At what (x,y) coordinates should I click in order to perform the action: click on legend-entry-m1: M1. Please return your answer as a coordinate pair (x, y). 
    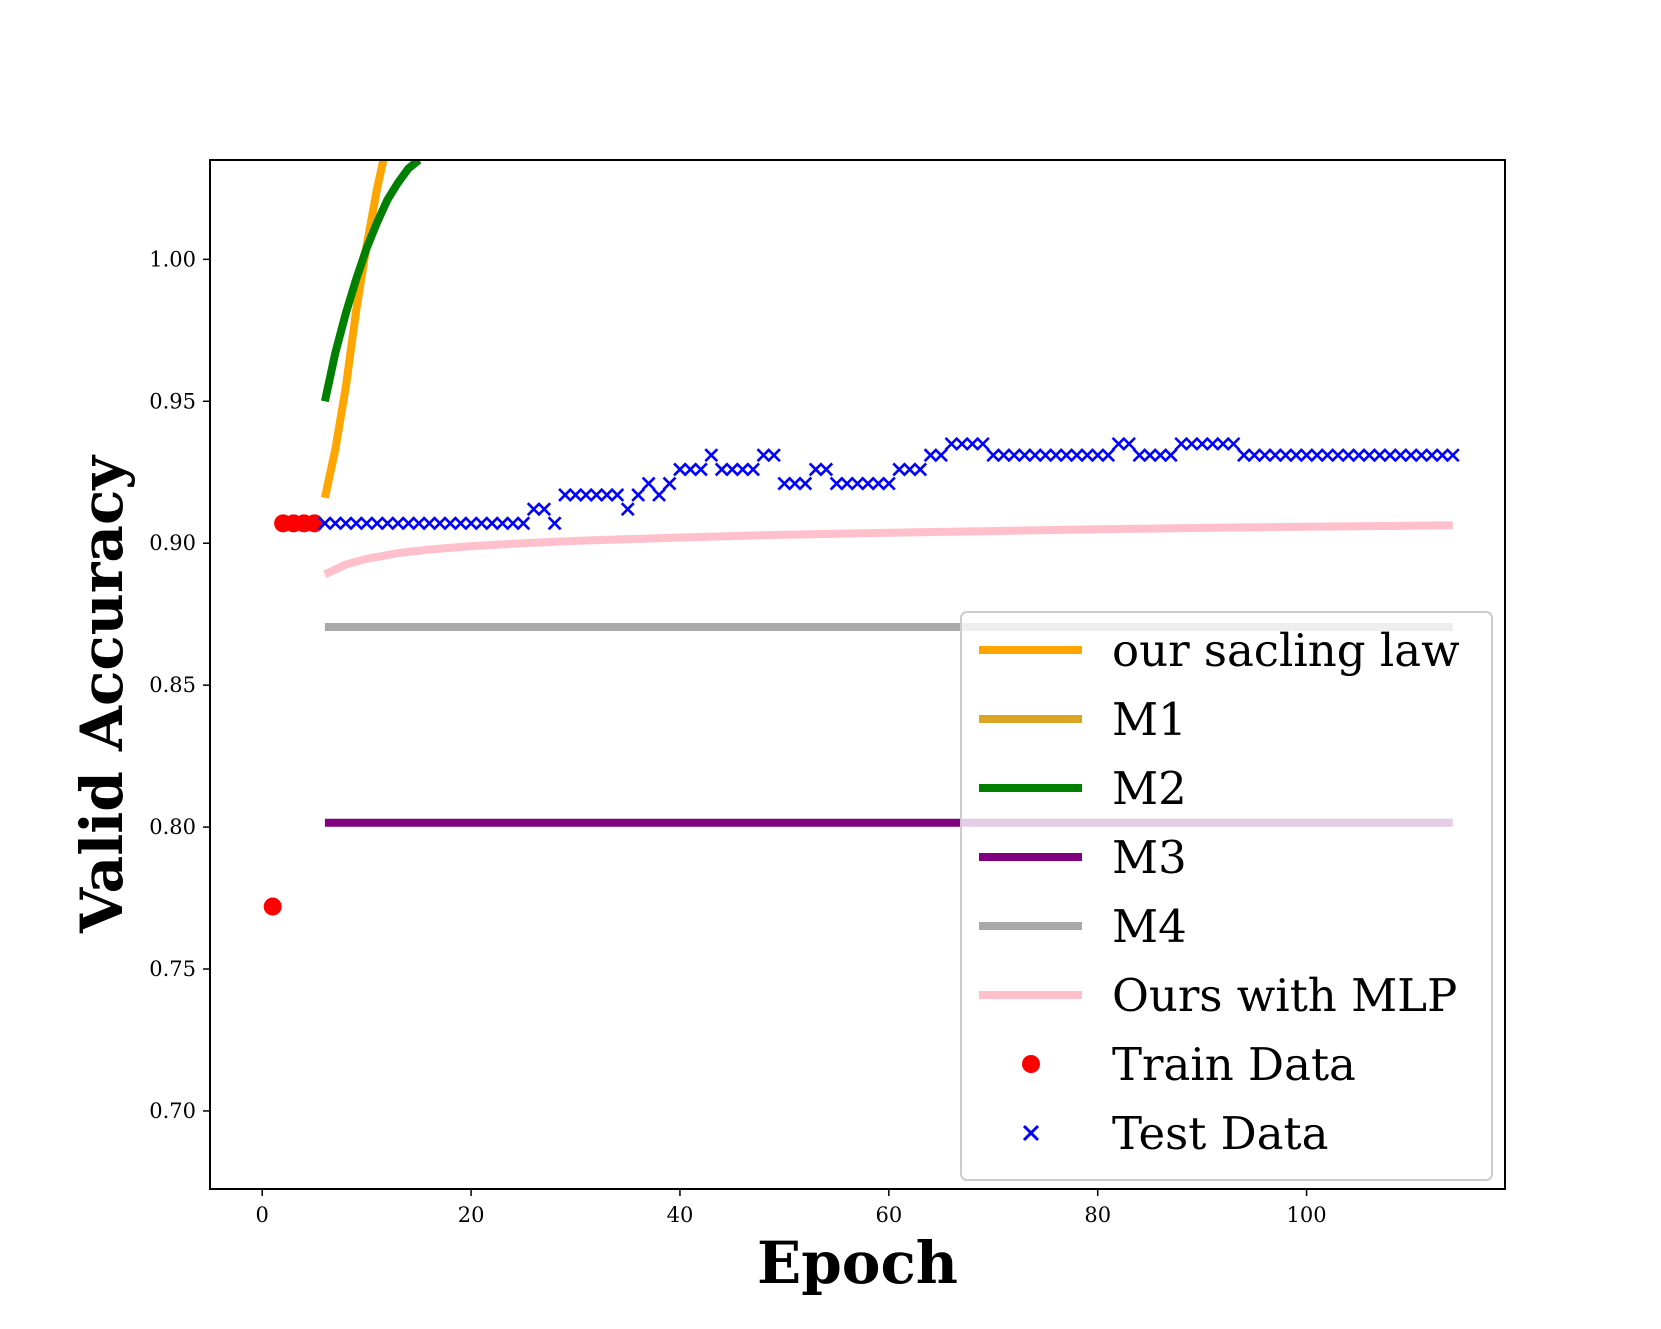
    Looking at the image, I should click on (1083, 719).